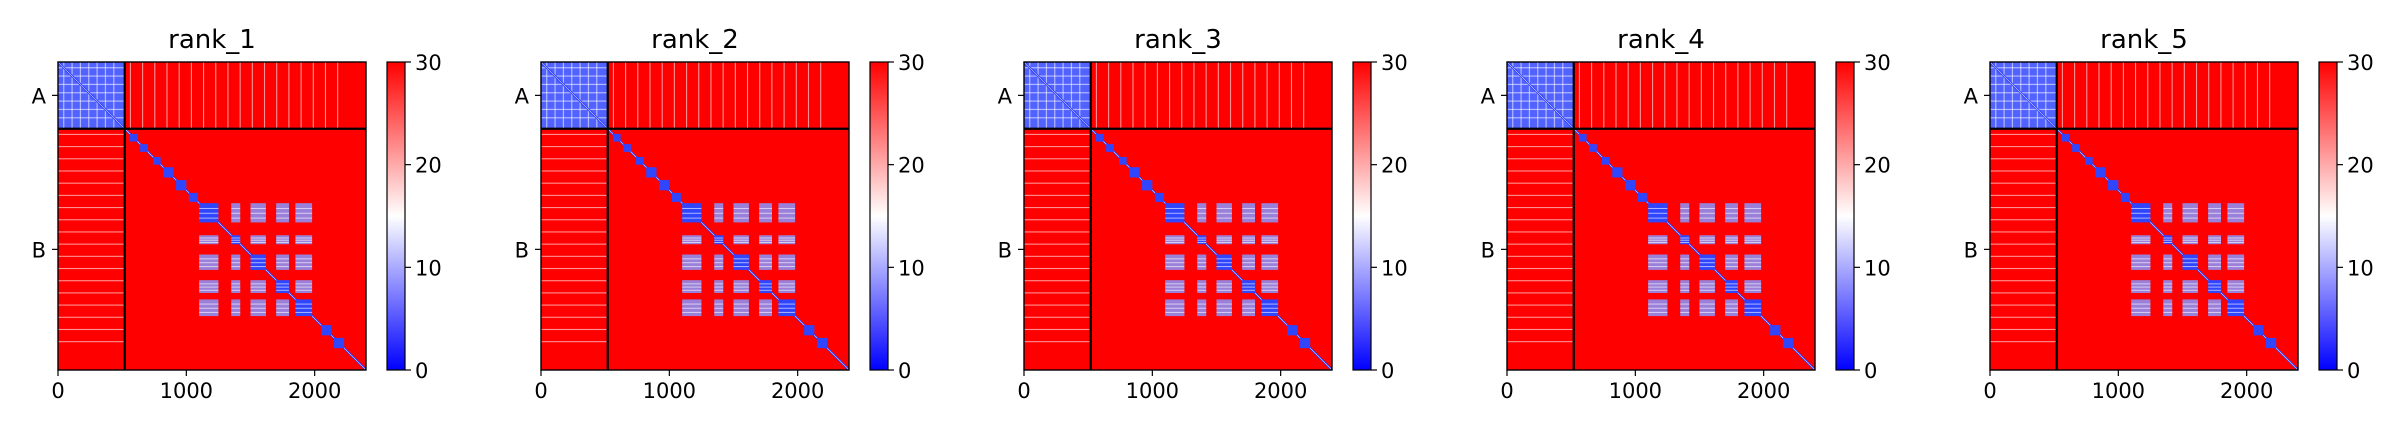 This screenshot has width=2400, height=438. I want to click on colorbar-tick-label: 10, so click(911, 268).